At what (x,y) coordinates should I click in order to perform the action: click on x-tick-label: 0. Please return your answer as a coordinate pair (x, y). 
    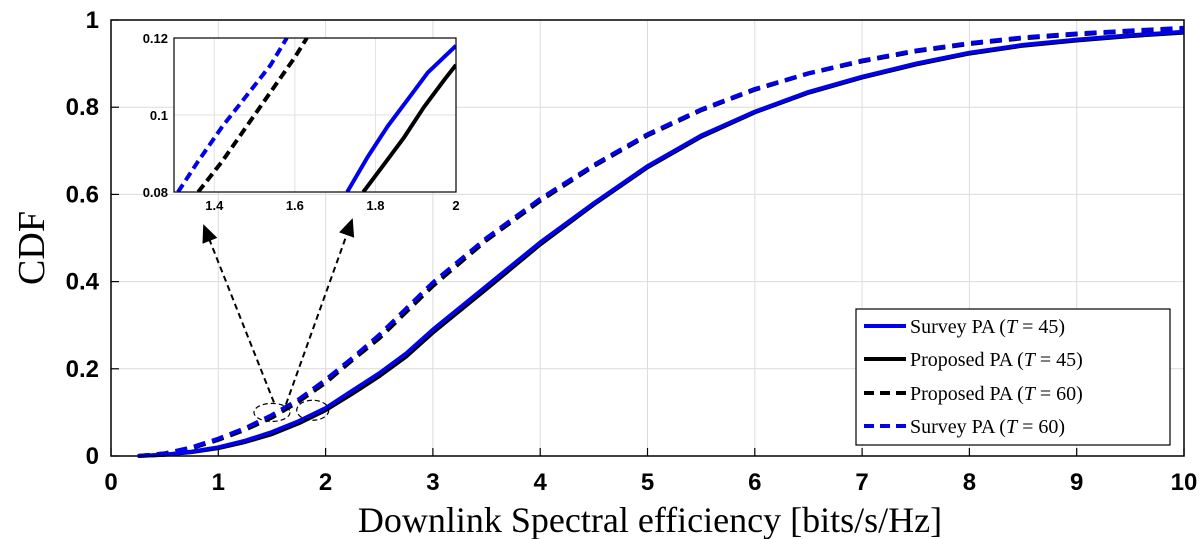
    Looking at the image, I should click on (110, 482).